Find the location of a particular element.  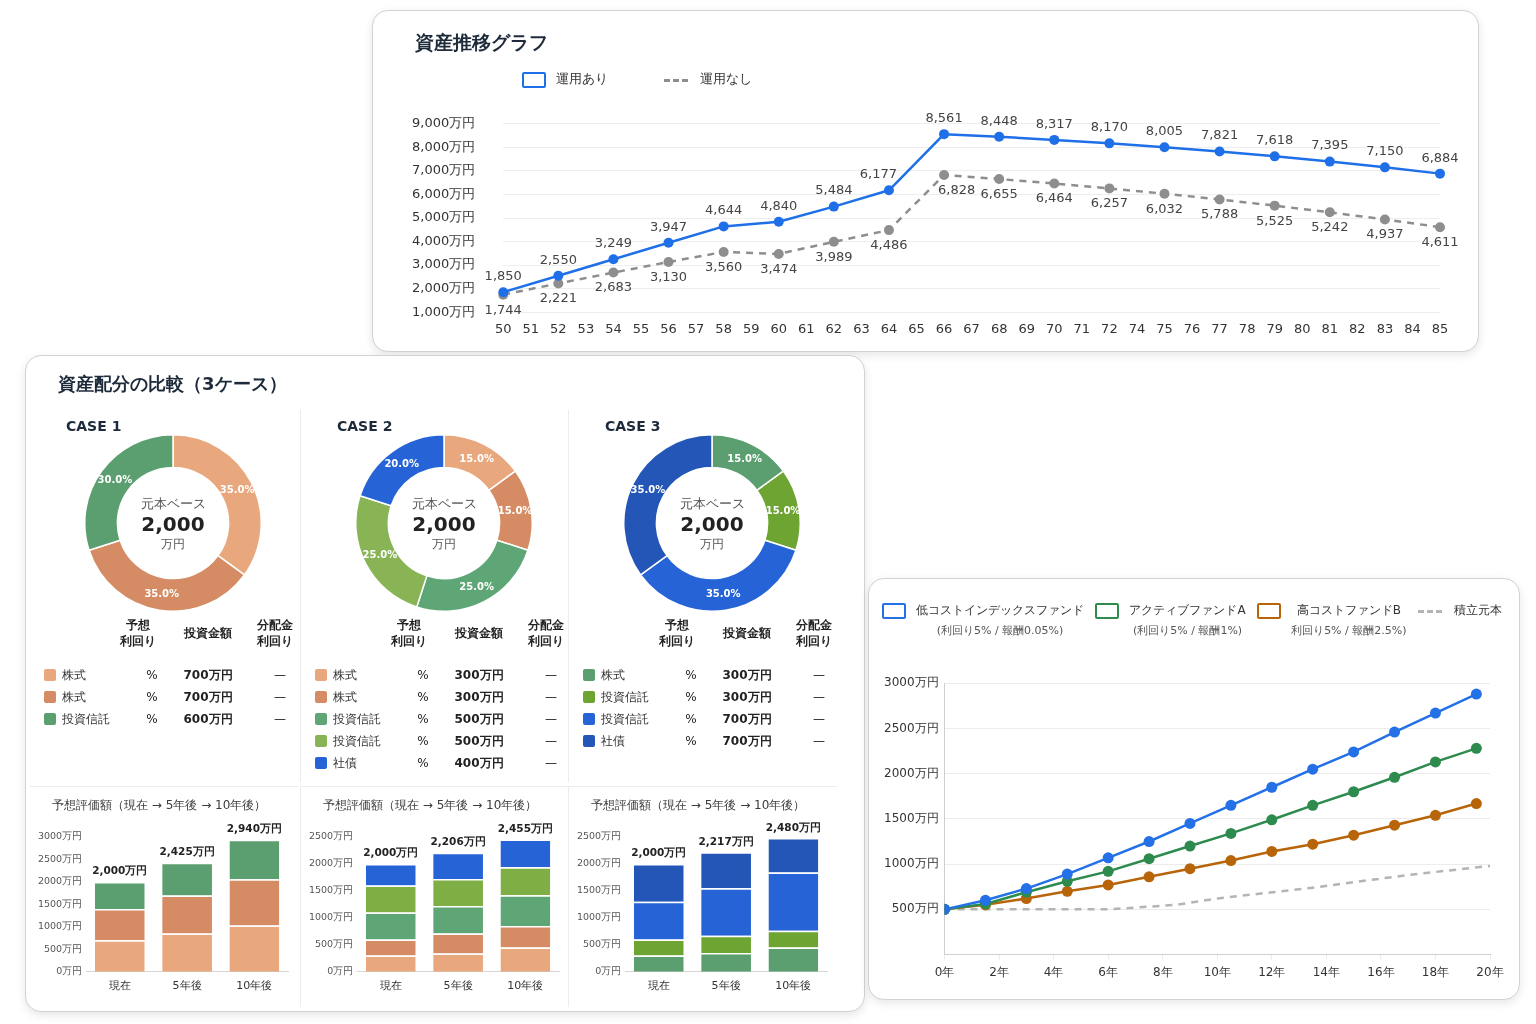

data-label: 5,525 is located at coordinates (1275, 220).